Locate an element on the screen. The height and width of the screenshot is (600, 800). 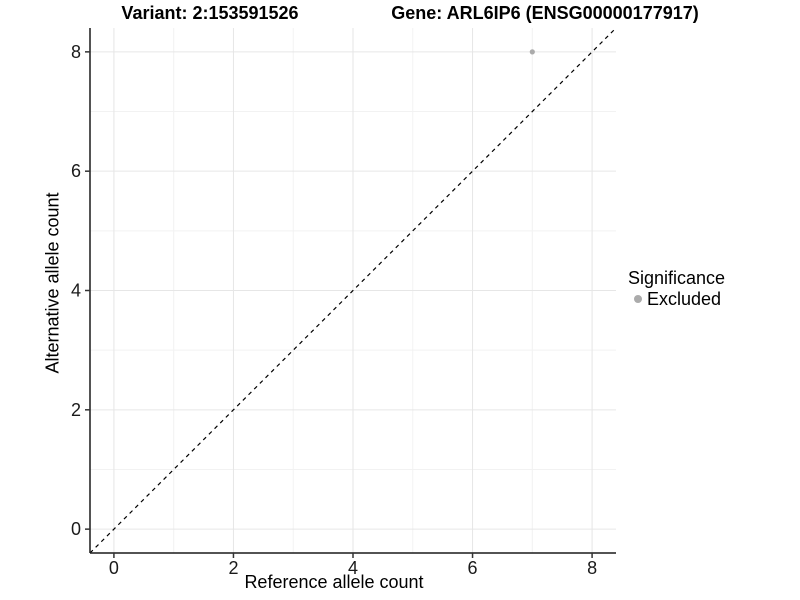
y-tick-label: 8 is located at coordinates (76, 52).